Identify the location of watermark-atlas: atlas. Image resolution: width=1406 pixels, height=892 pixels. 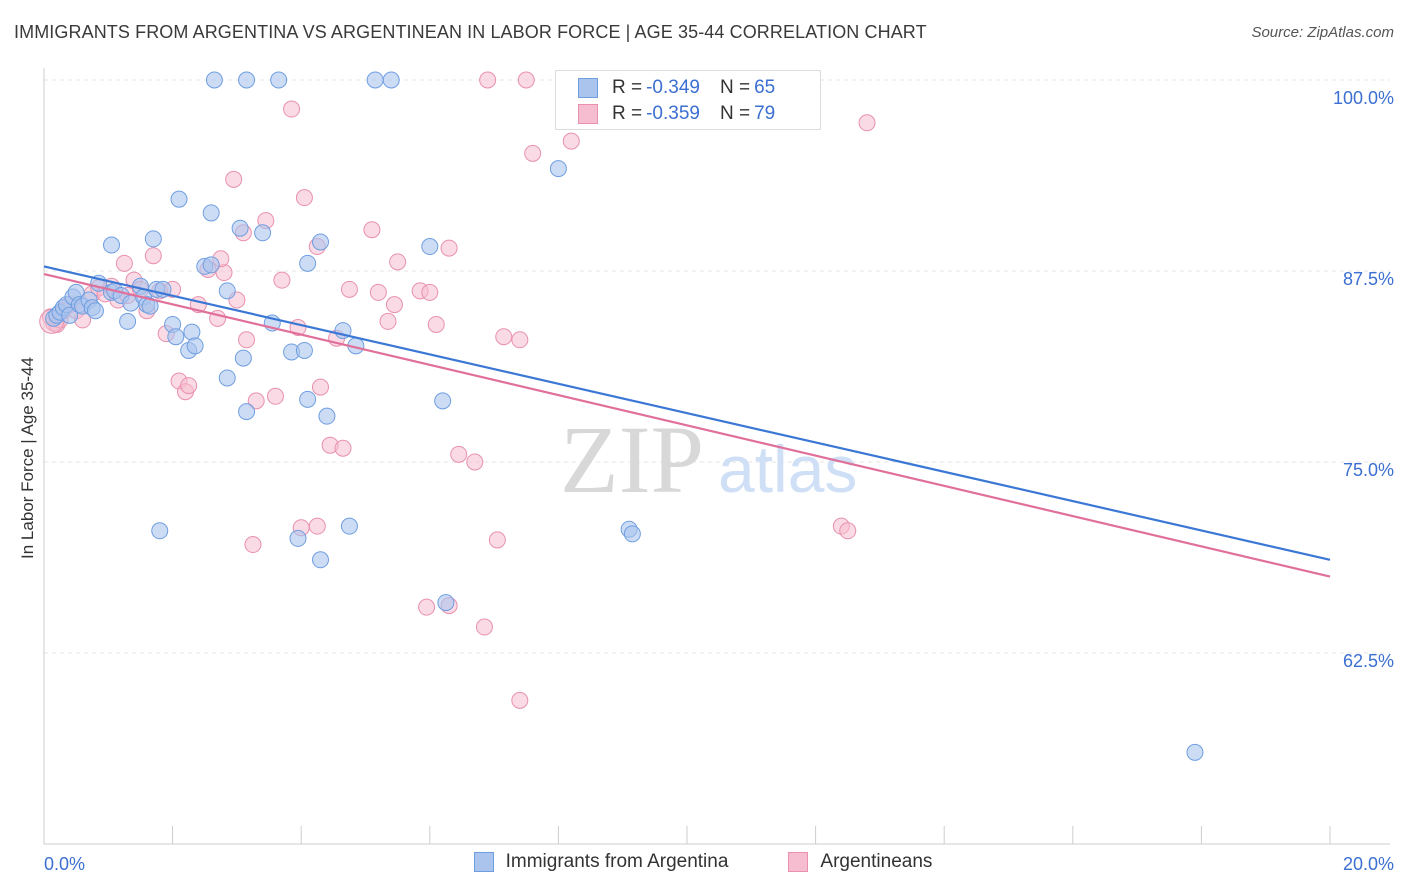
(787, 469).